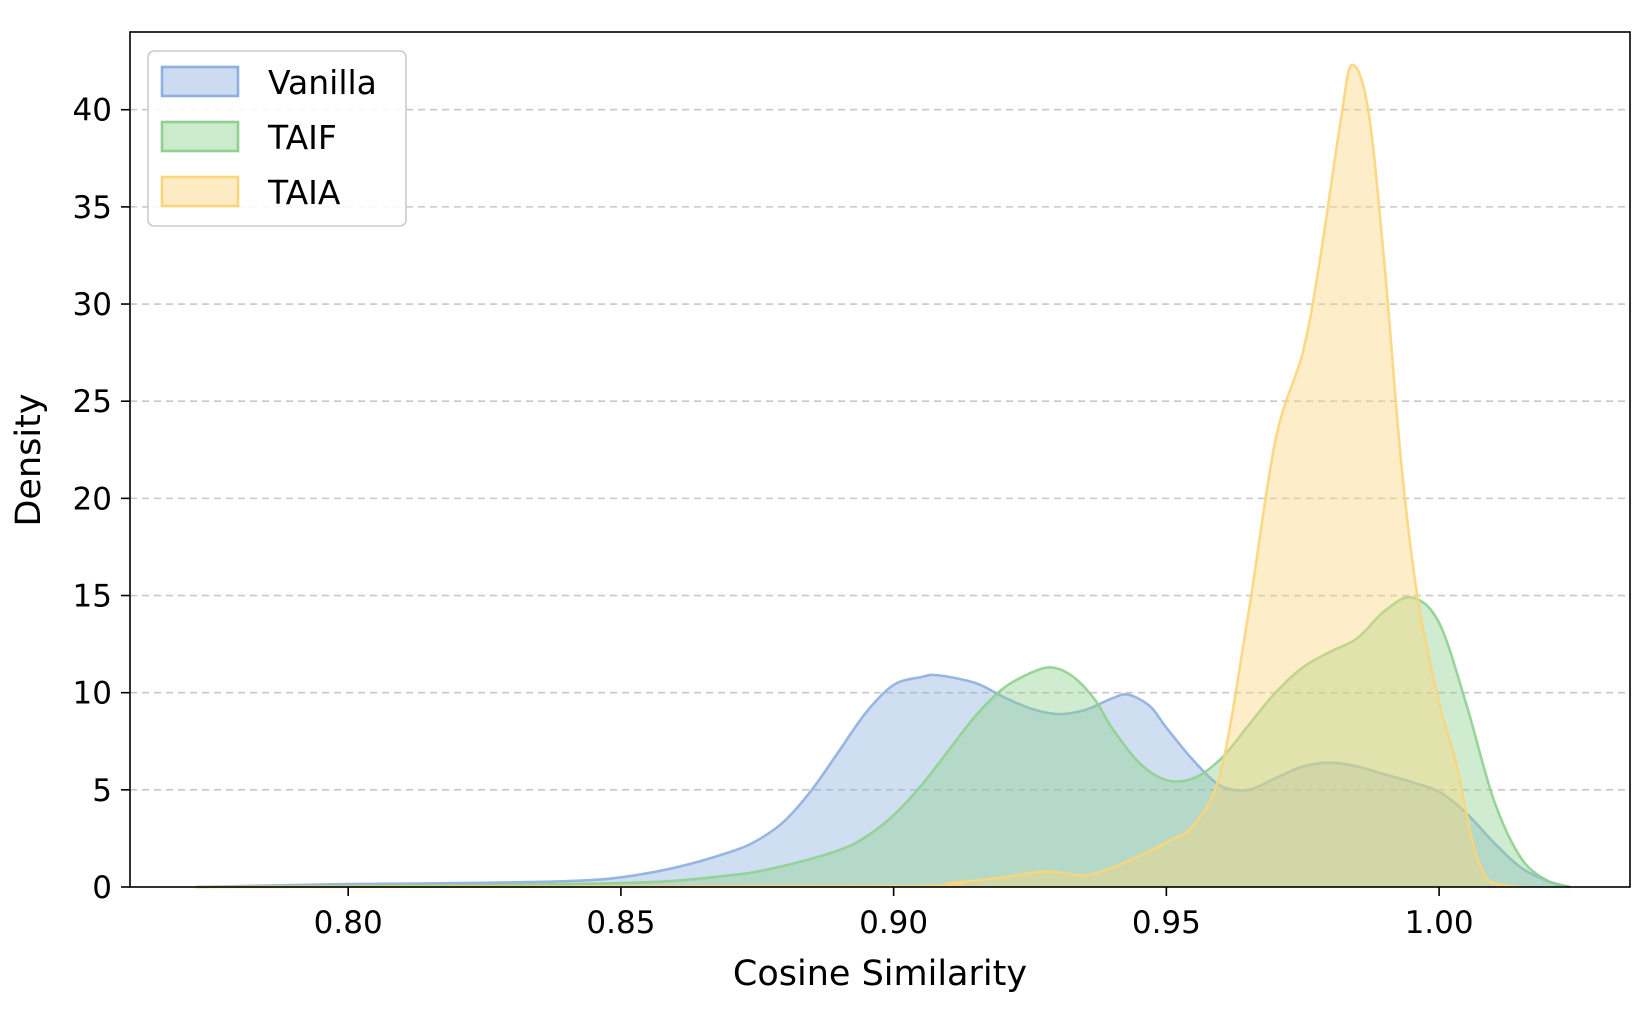 This screenshot has height=1010, width=1644. What do you see at coordinates (1166, 923) in the screenshot?
I see `x-tick-label-0.95: 0.95` at bounding box center [1166, 923].